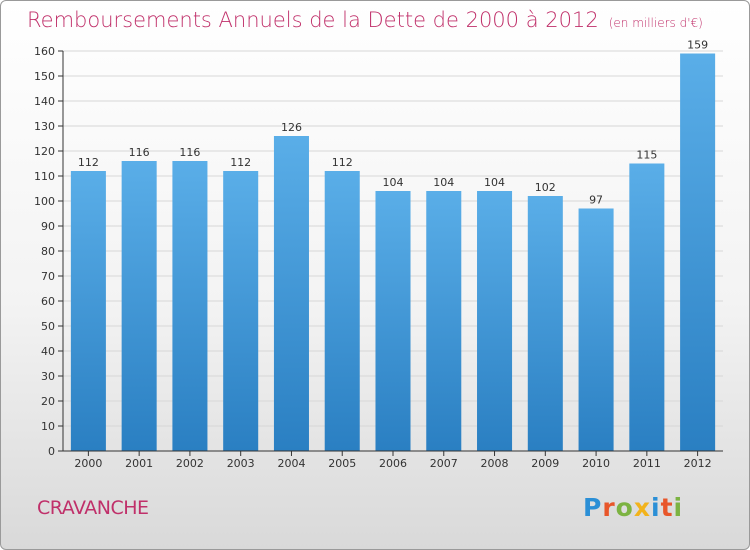  I want to click on y-tick-label: 130, so click(44, 126).